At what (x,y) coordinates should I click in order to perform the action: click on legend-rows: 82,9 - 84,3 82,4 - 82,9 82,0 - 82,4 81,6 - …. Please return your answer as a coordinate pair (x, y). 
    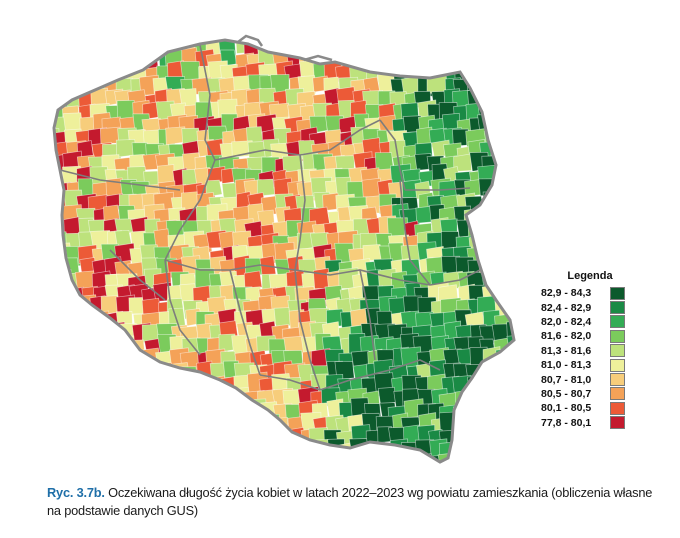
    Looking at the image, I should click on (586, 358).